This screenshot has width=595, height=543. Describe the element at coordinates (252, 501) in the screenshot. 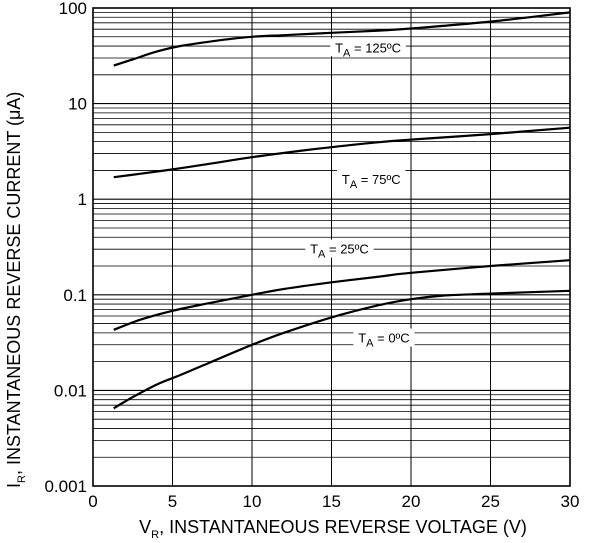

I see `x-tick-label: 10` at that location.